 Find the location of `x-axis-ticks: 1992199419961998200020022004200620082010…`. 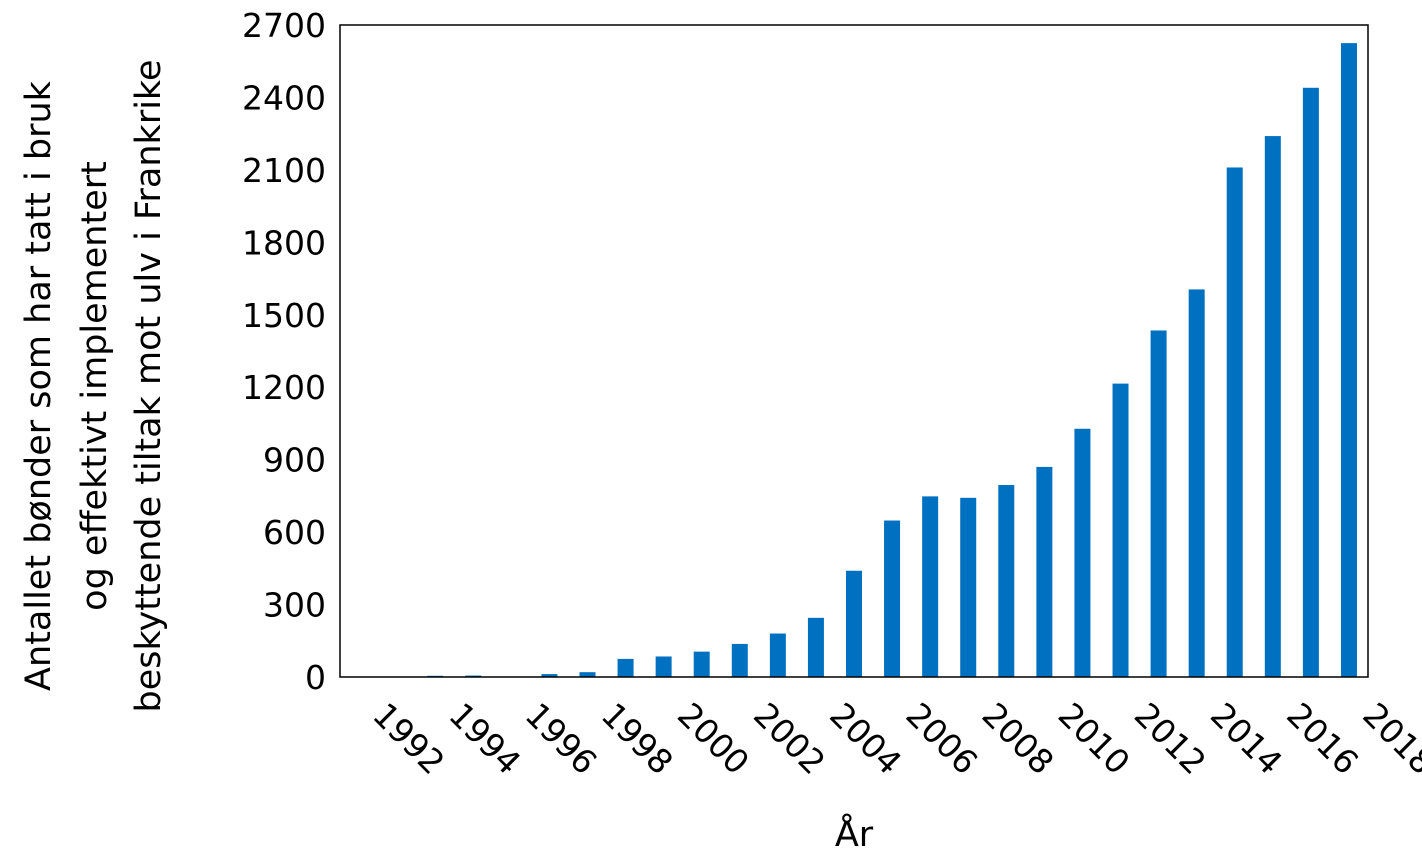

x-axis-ticks: 1992199419961998200020022004200620082010… is located at coordinates (893, 738).